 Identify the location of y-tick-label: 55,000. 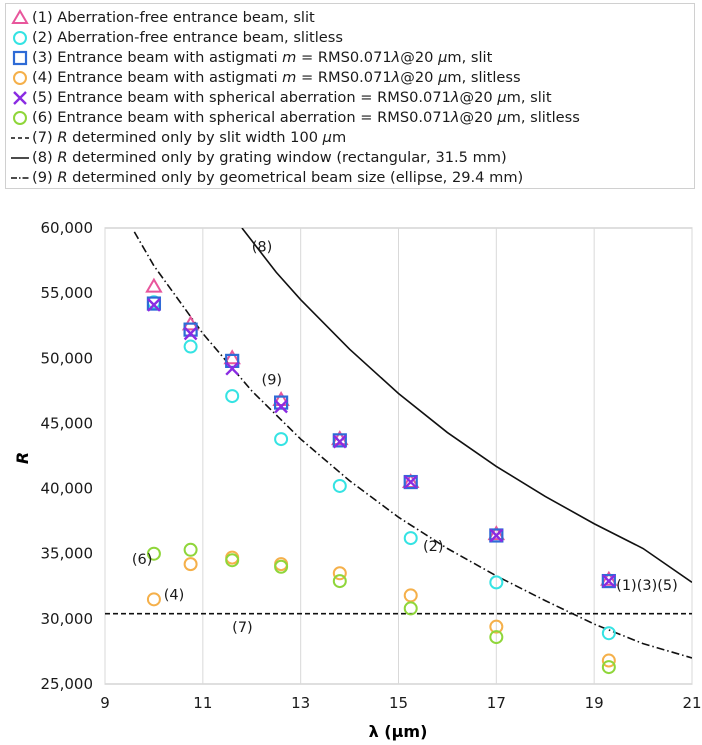
(67, 293).